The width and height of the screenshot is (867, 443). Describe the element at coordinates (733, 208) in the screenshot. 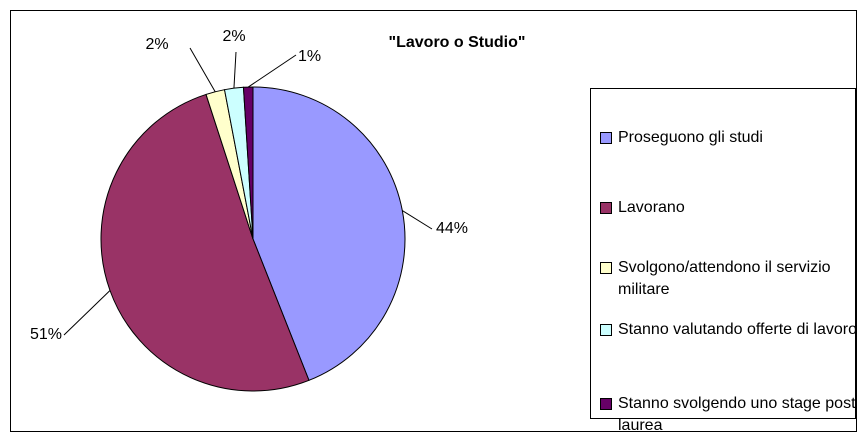

I see `legend-item: Lavorano` at that location.